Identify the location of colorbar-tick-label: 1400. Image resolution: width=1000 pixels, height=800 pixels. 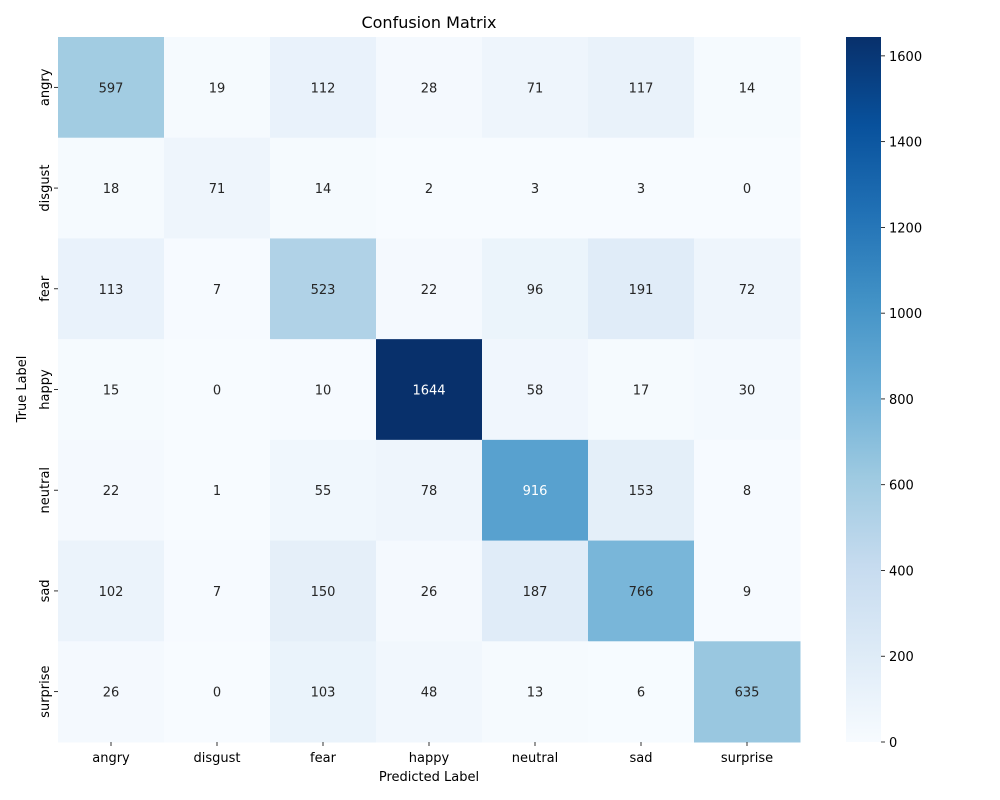
(905, 143).